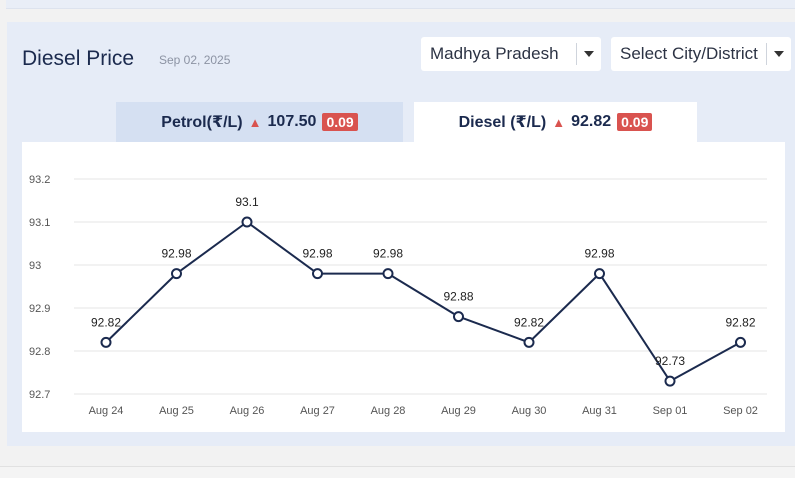 This screenshot has height=478, width=795. Describe the element at coordinates (176, 411) in the screenshot. I see `x-tick-label: Aug 25` at that location.